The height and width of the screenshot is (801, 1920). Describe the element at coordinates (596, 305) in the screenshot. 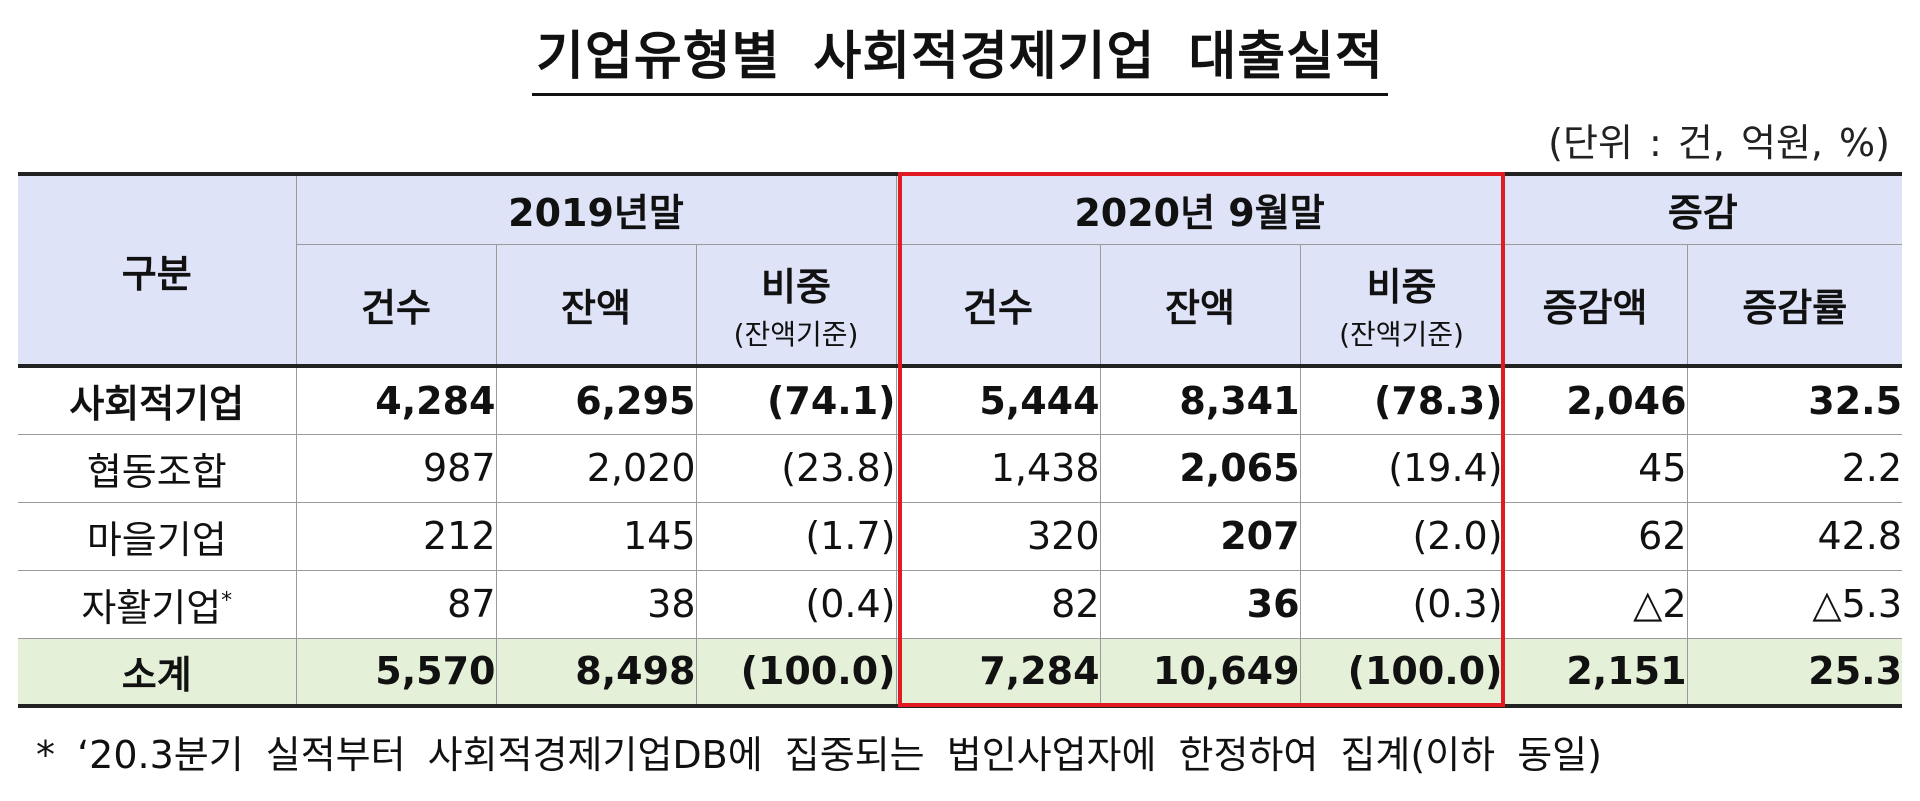

I see `header-balance-2019: 잔액` at that location.